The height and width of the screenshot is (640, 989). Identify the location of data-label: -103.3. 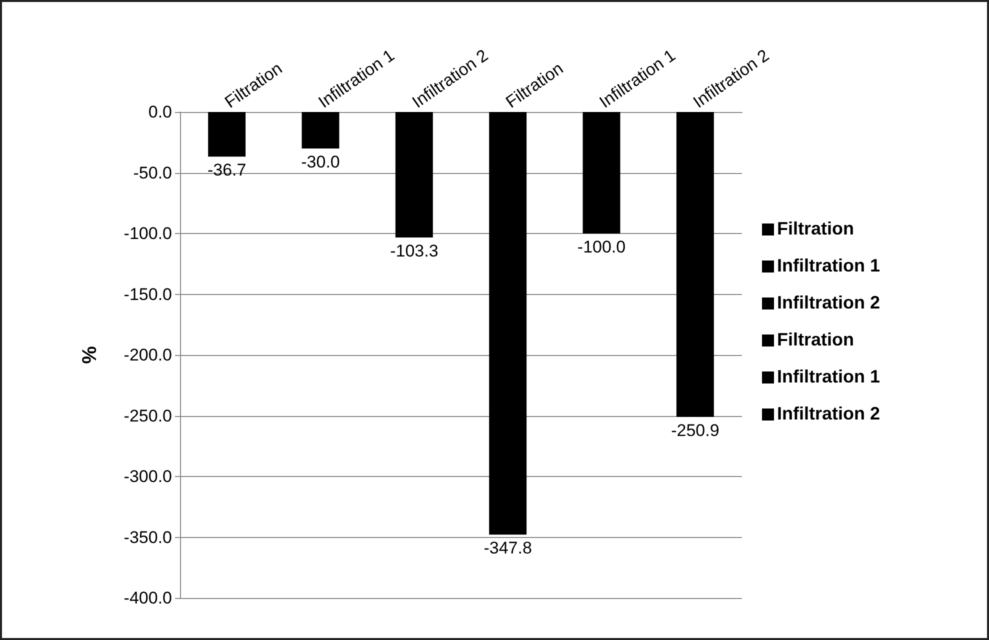
(414, 251).